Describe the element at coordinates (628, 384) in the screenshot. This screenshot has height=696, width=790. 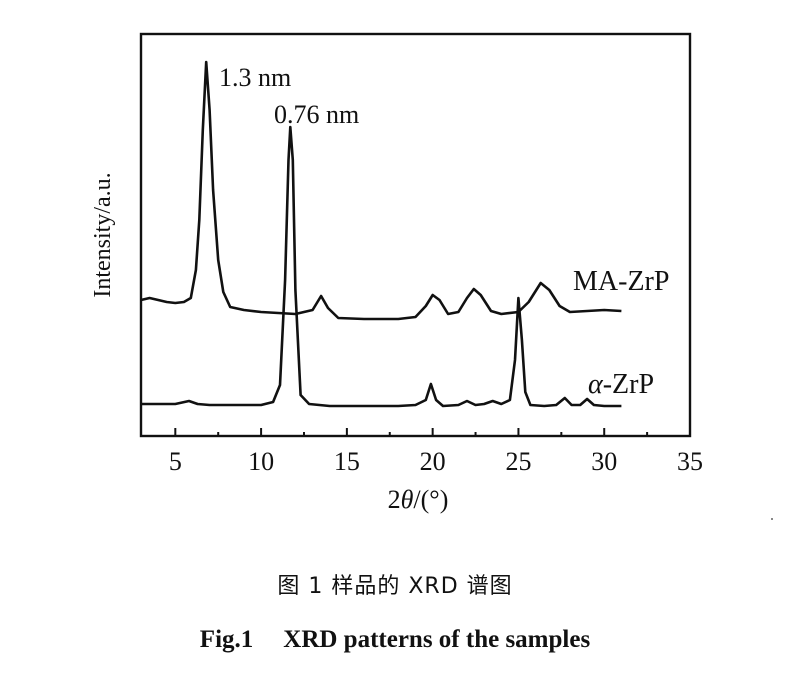
I see `series-label-alpha-rest: -ZrP` at that location.